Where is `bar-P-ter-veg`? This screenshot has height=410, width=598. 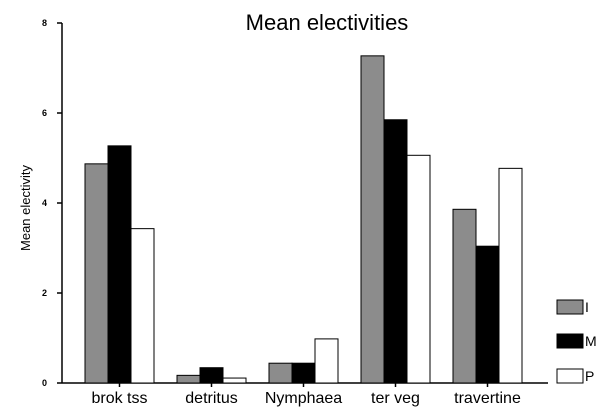
bar-P-ter-veg is located at coordinates (418, 269).